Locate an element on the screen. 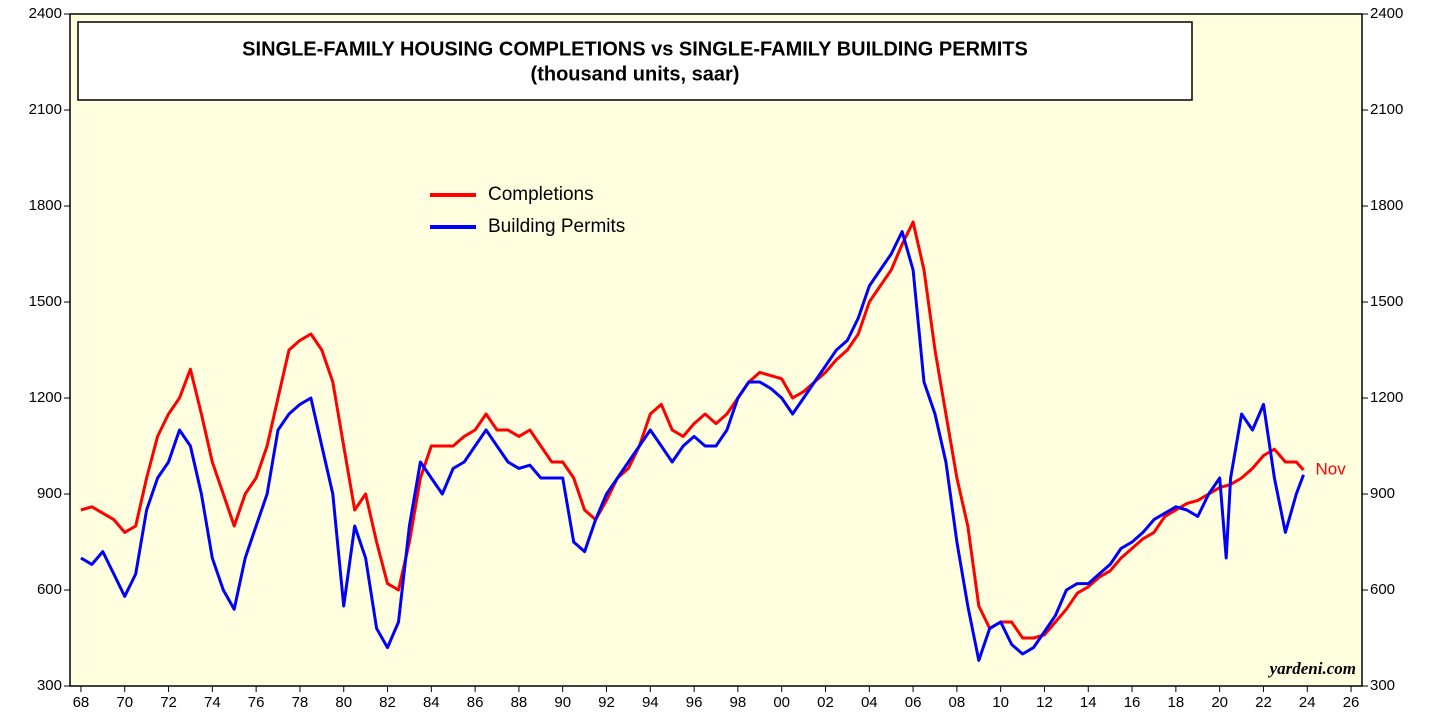 This screenshot has width=1448, height=721. x-tick-label: 24 is located at coordinates (1307, 702).